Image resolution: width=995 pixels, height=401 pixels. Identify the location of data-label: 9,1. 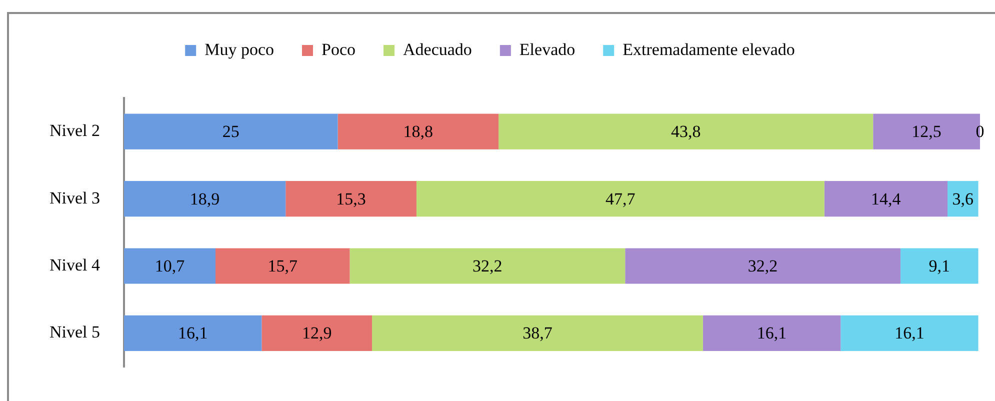
(939, 266).